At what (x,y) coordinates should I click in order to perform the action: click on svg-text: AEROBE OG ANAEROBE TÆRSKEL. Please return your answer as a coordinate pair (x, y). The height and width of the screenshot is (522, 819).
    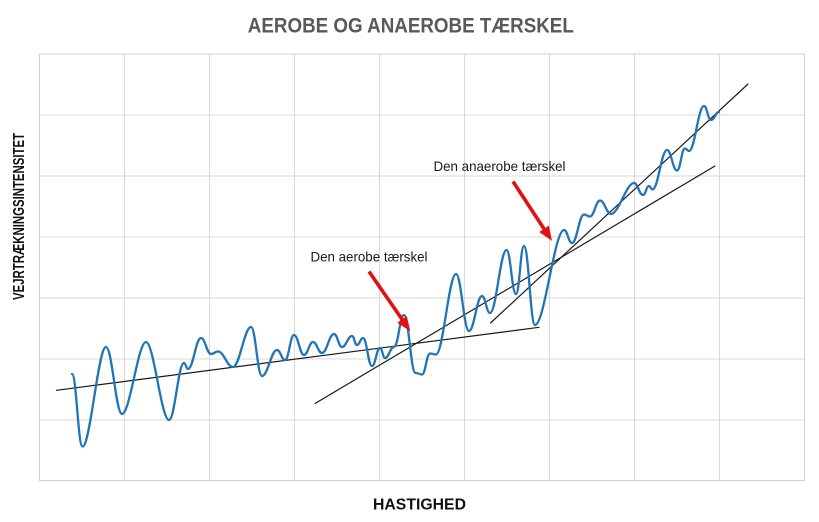
    Looking at the image, I should click on (411, 26).